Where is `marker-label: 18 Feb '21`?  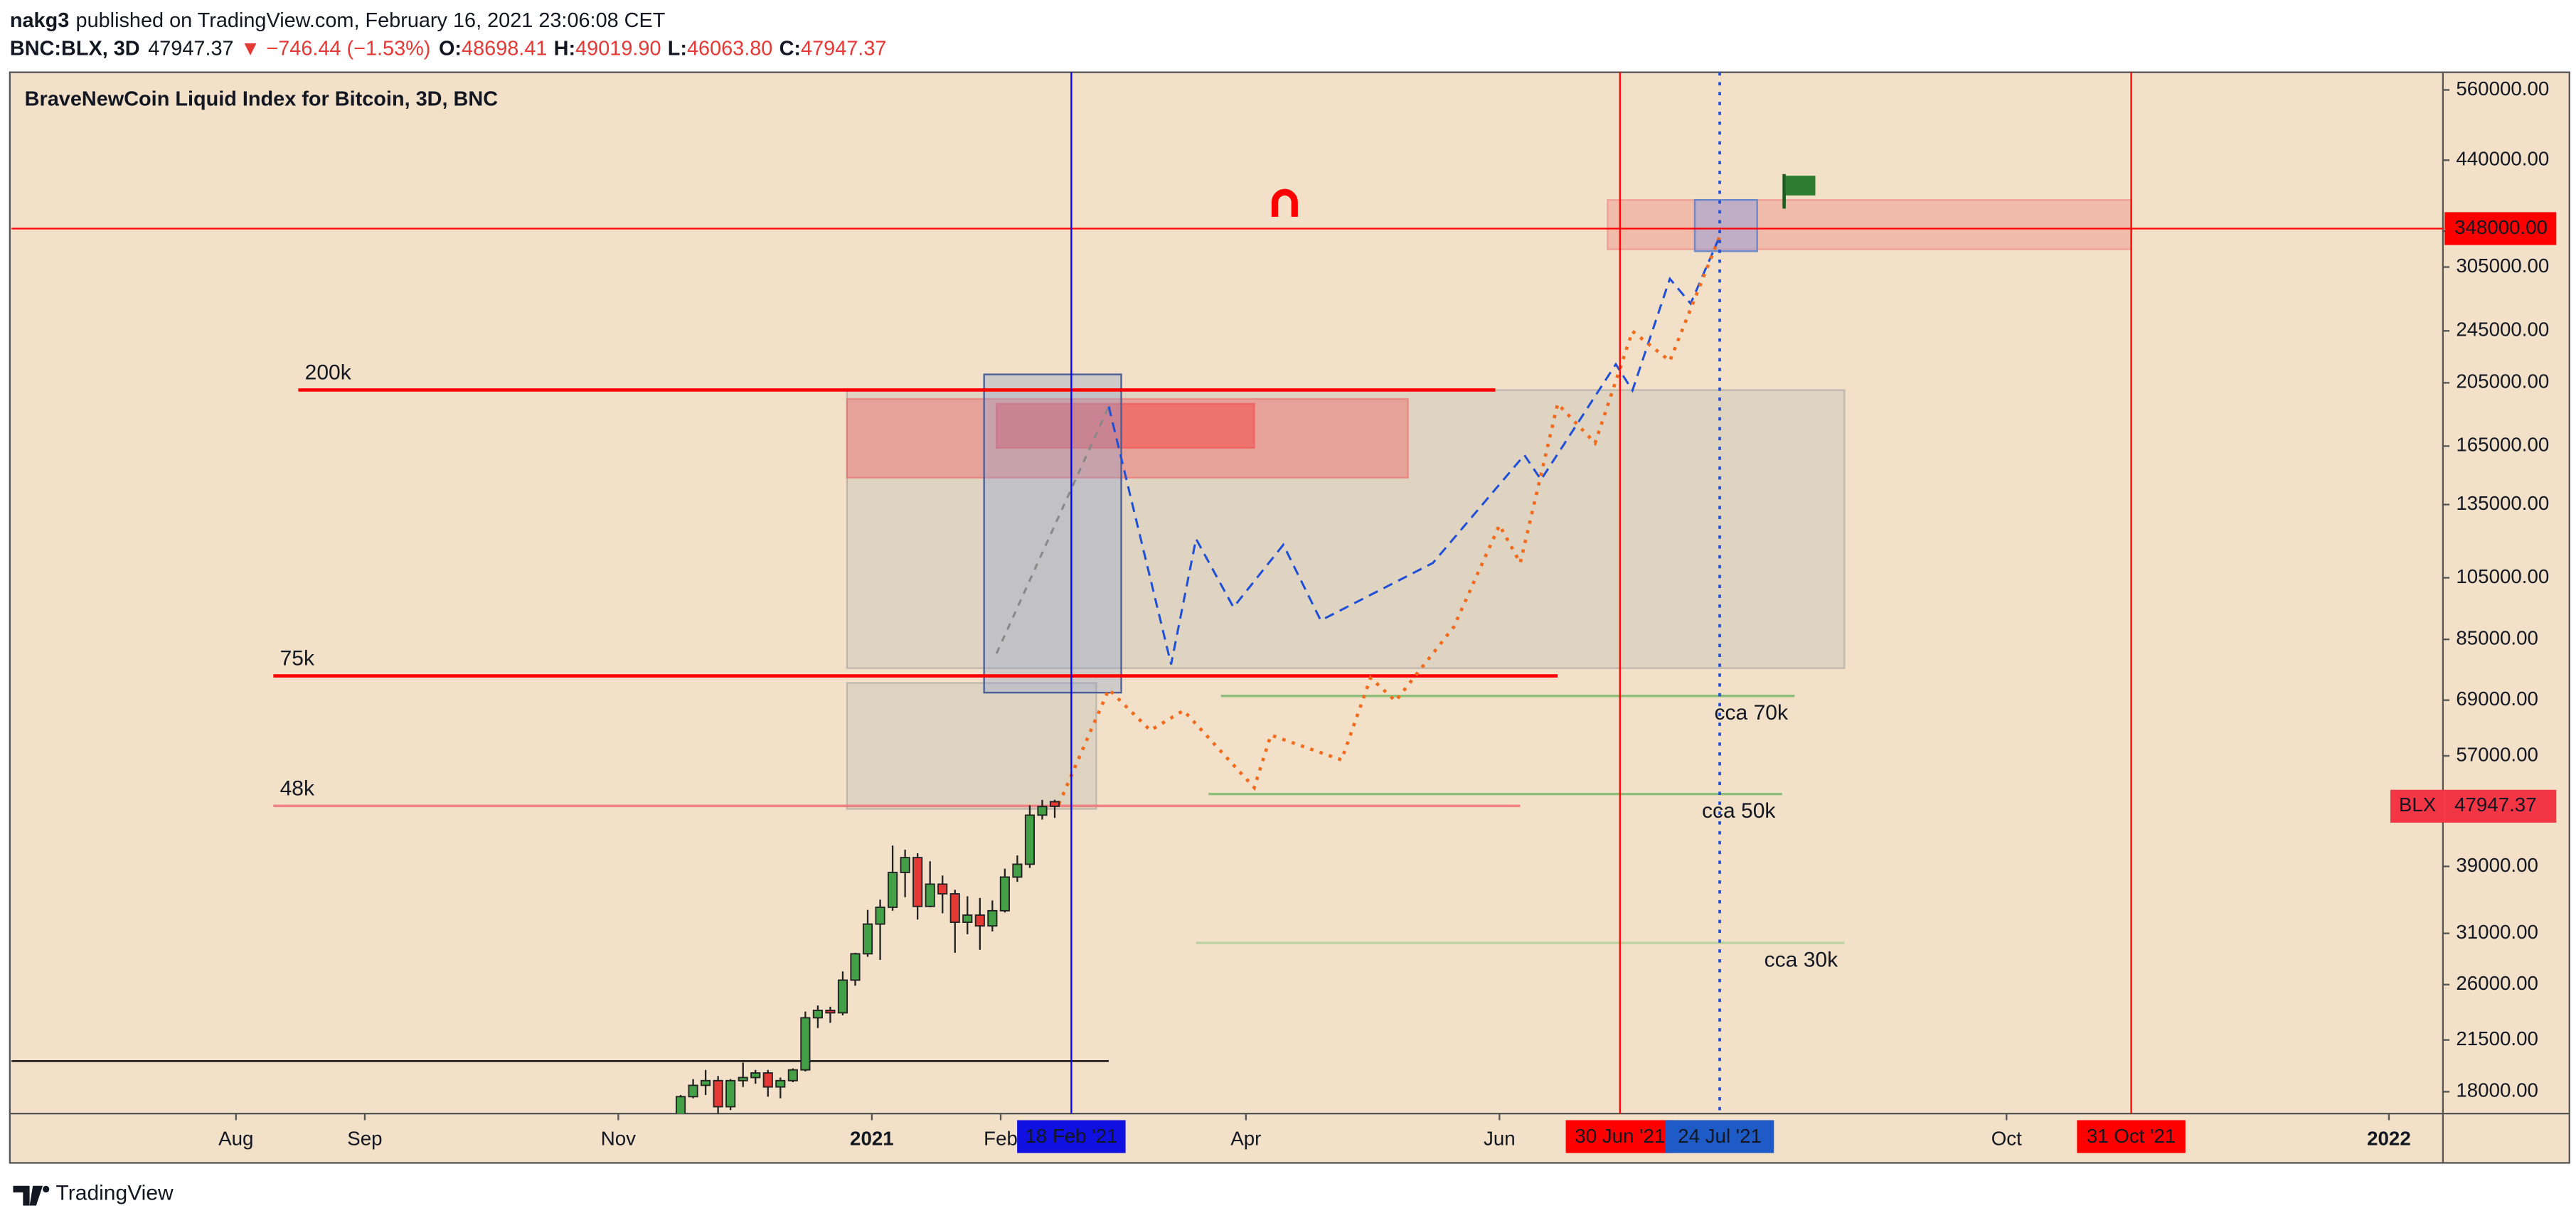
marker-label: 18 Feb '21 is located at coordinates (1071, 1136).